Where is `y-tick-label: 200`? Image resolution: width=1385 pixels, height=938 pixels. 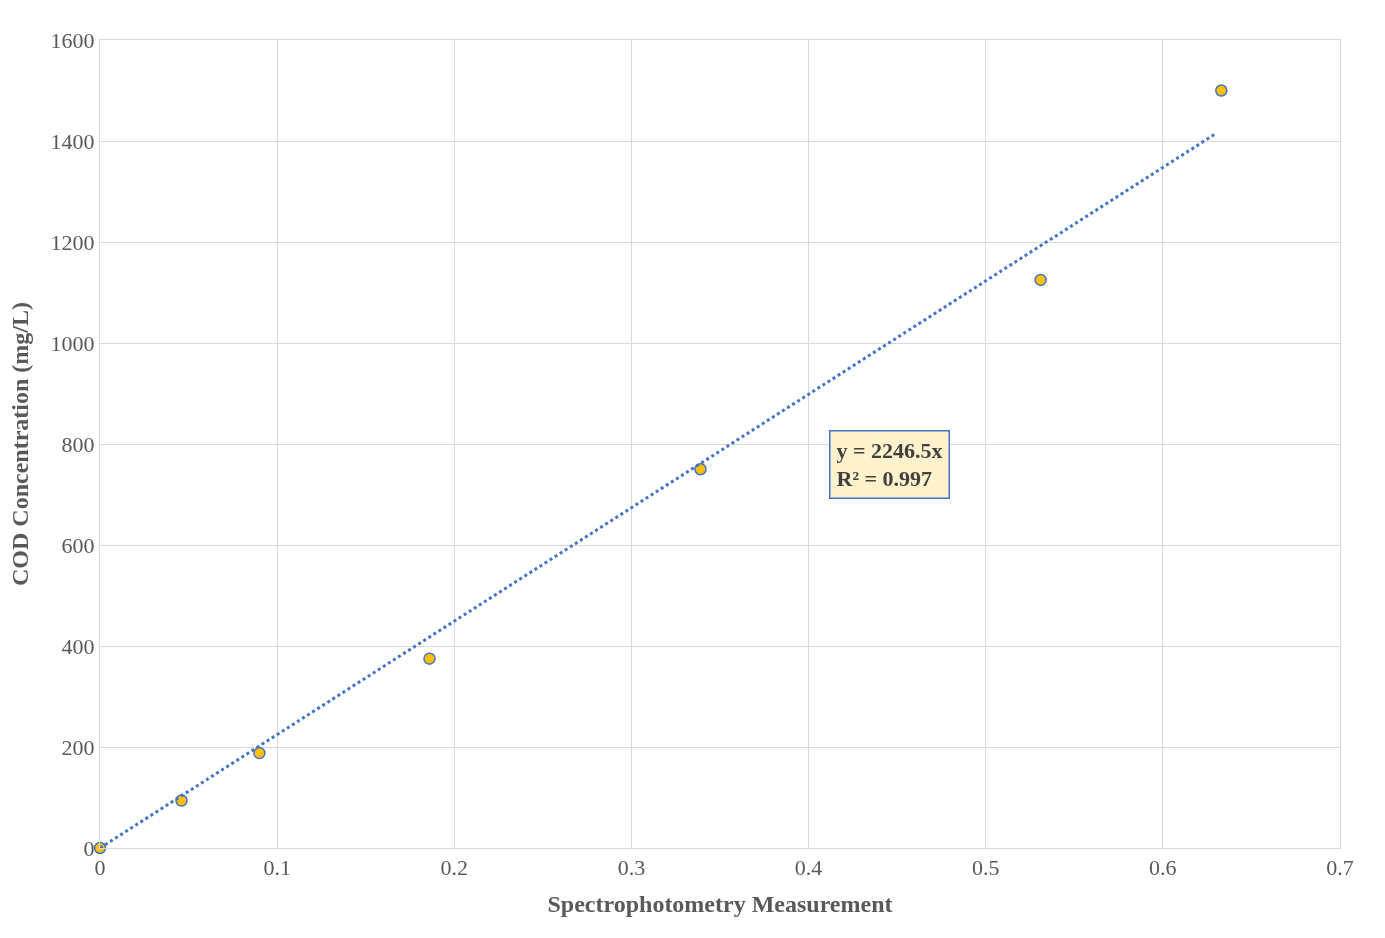 y-tick-label: 200 is located at coordinates (78, 747).